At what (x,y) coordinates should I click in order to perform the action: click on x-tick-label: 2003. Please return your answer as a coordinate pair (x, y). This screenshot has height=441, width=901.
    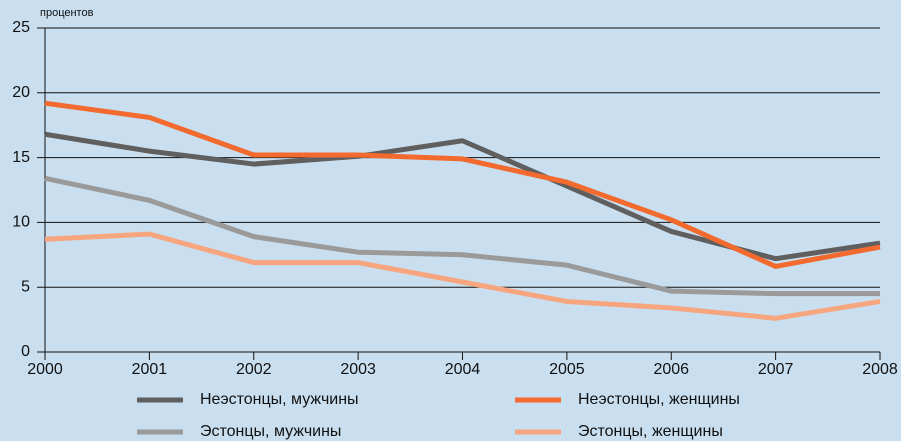
    Looking at the image, I should click on (358, 369).